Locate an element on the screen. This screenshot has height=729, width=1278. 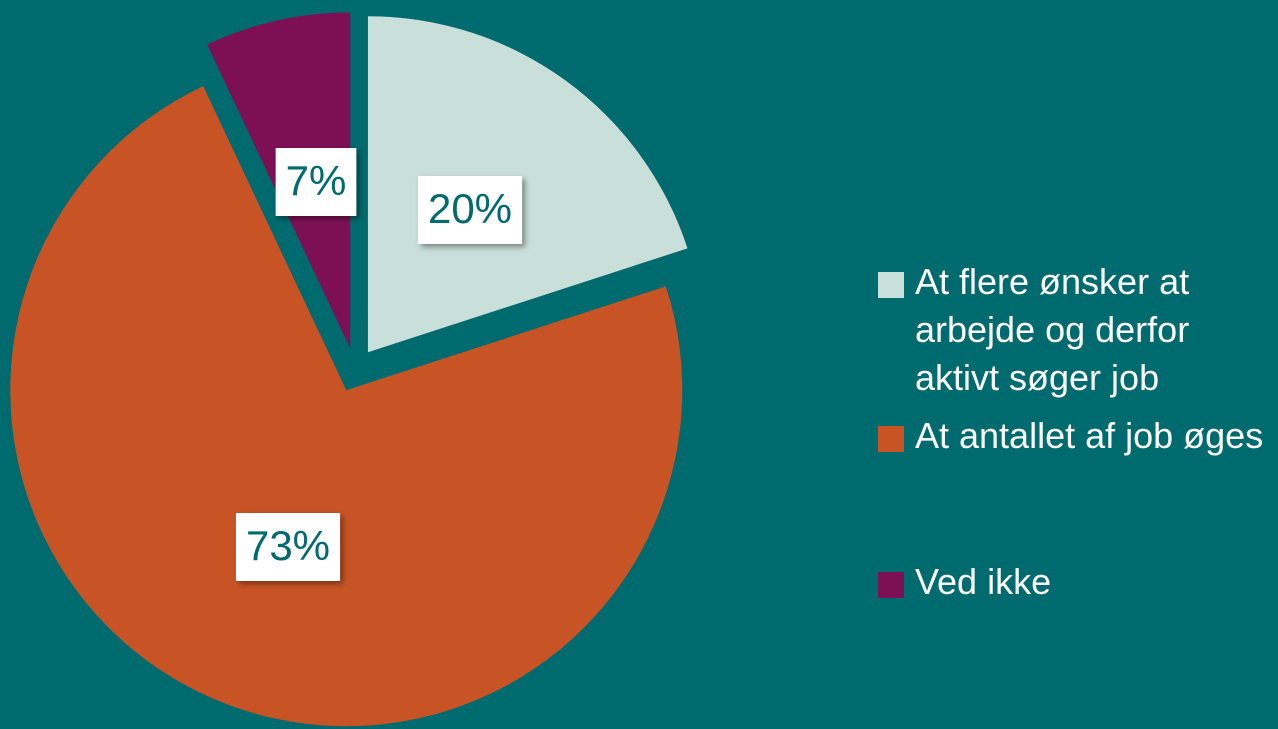
data-label-text: 7% is located at coordinates (316, 180).